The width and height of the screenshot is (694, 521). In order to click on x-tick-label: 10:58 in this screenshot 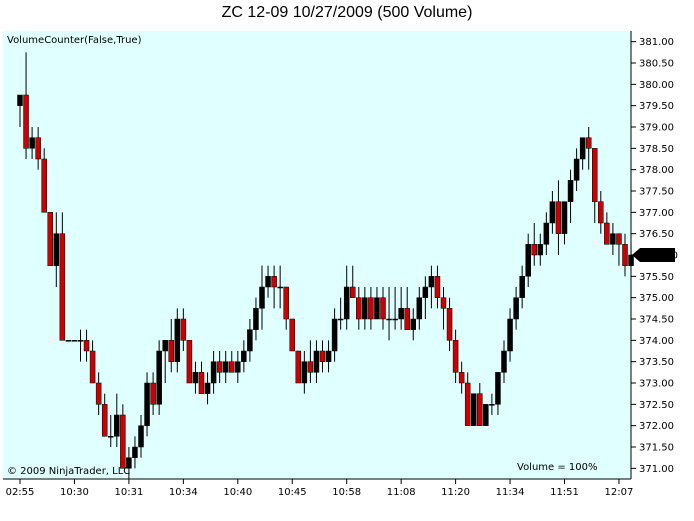, I will do `click(346, 492)`.